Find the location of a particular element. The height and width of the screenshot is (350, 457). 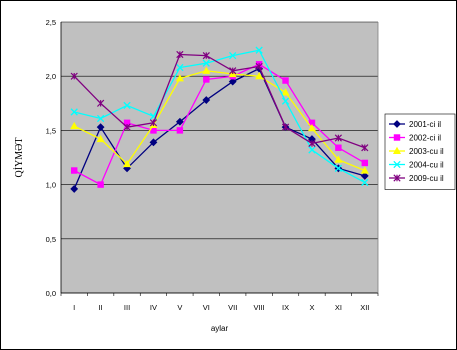

x-tick-label: VII is located at coordinates (232, 307).